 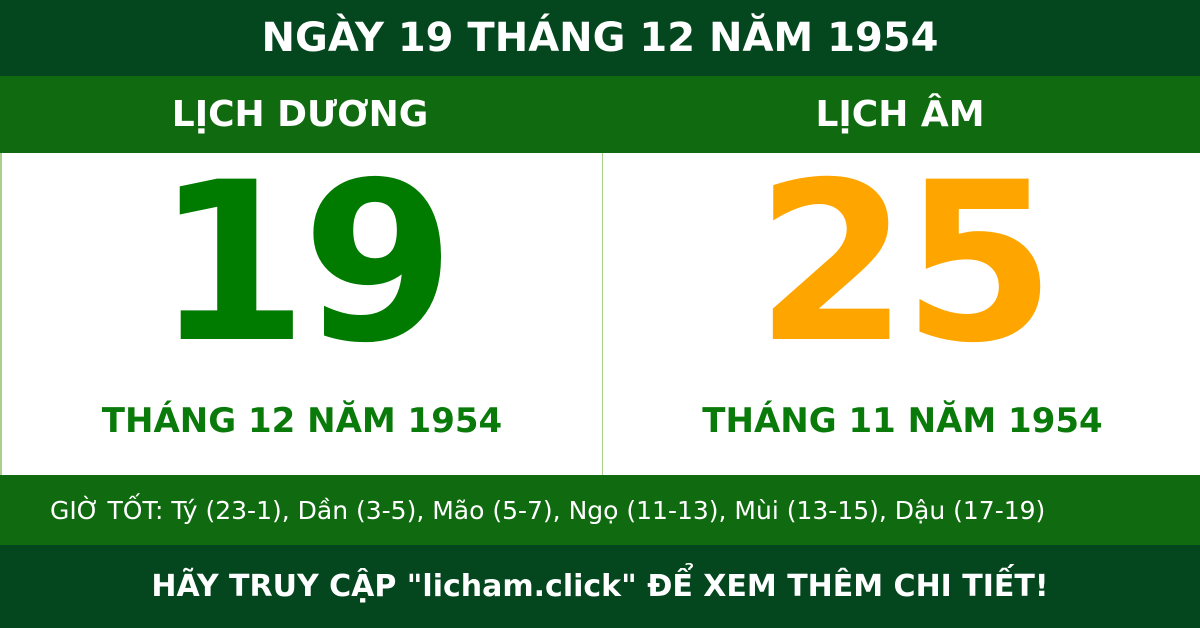 What do you see at coordinates (304, 263) in the screenshot?
I see `solar-day: 19` at bounding box center [304, 263].